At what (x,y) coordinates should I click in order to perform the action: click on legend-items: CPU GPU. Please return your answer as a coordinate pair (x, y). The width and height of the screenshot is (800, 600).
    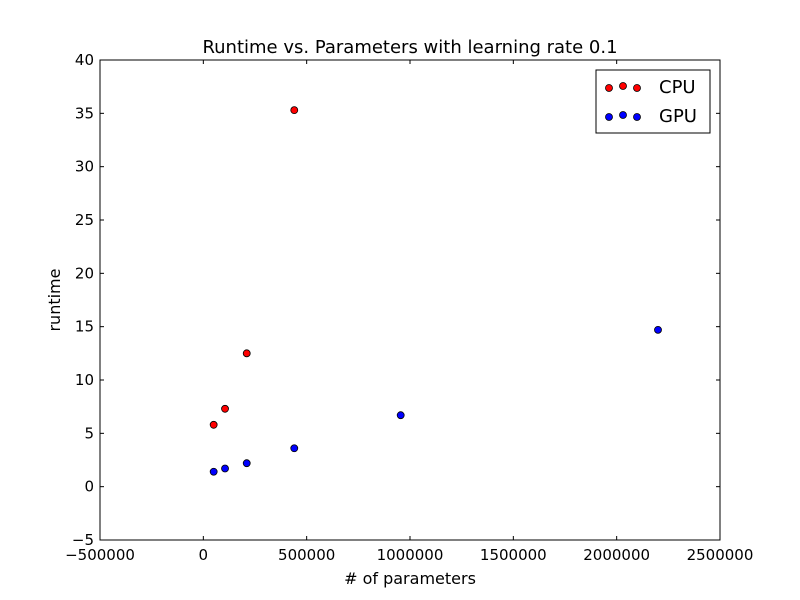
    Looking at the image, I should click on (651, 102).